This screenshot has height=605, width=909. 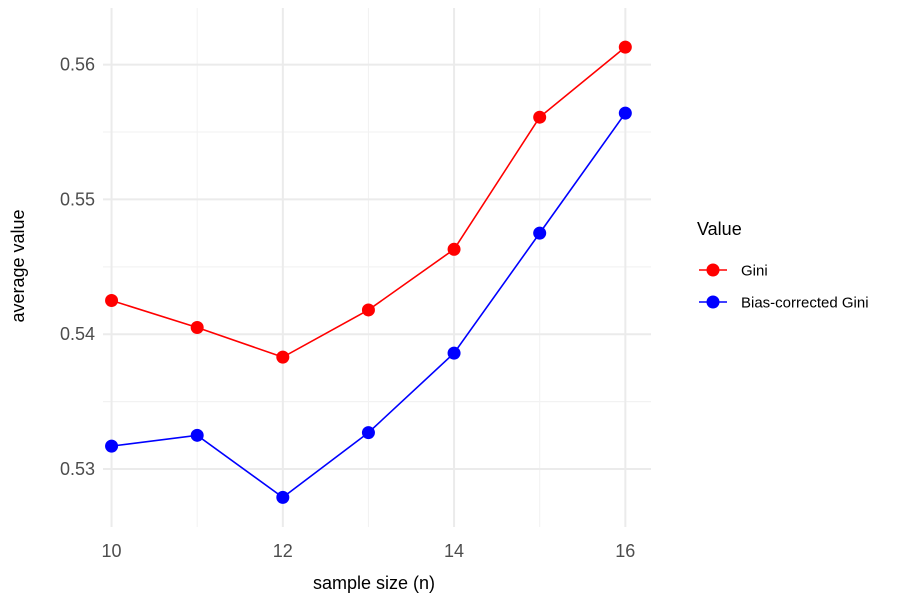 I want to click on x-tick-label: 10, so click(x=112, y=551).